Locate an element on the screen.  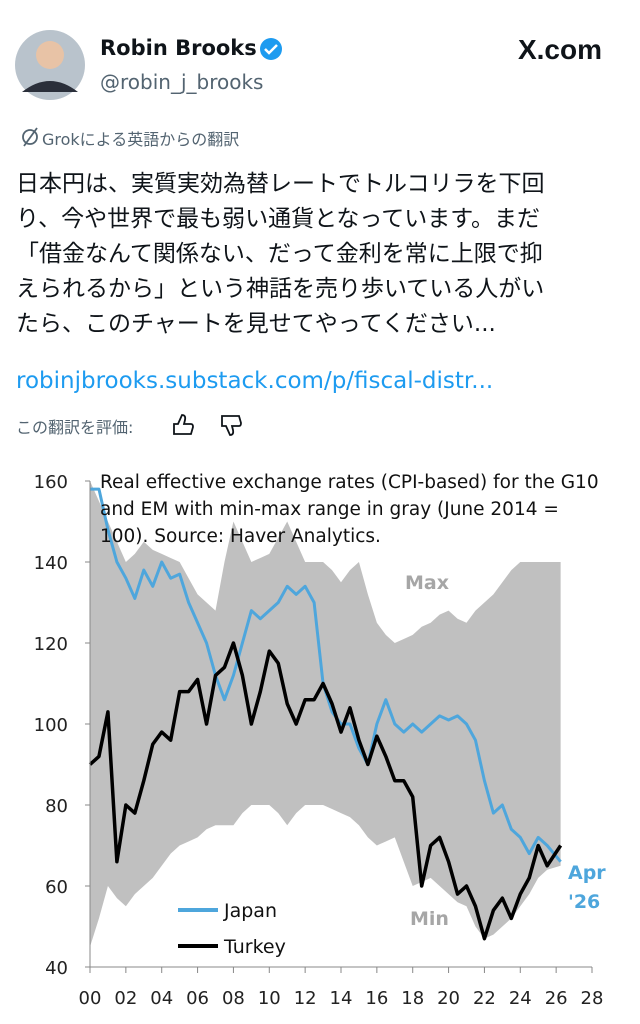
rate-prompt: この翻訳を評価: is located at coordinates (75, 427).